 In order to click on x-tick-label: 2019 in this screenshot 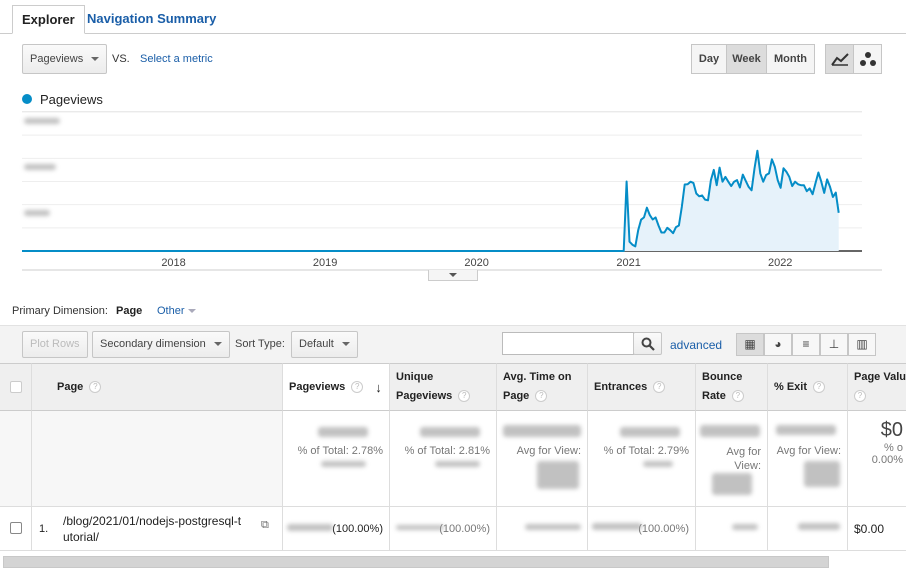, I will do `click(325, 263)`.